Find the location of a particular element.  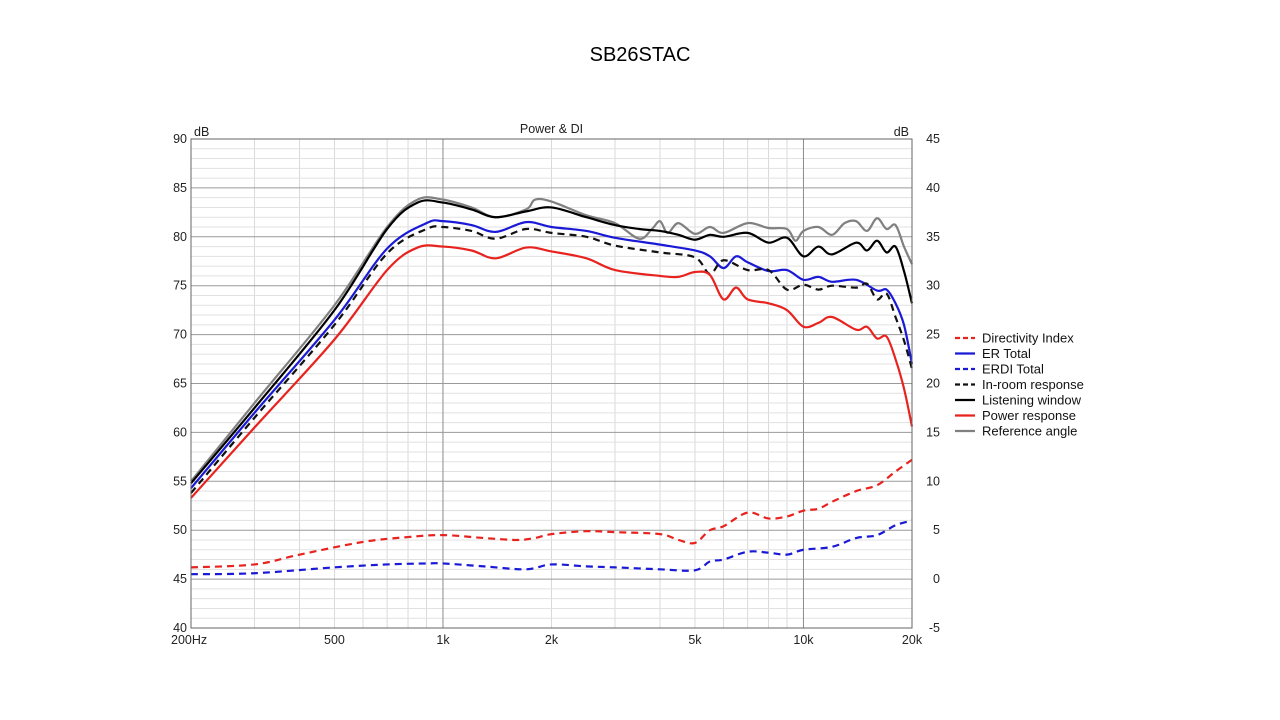

left-tick-label: 65 is located at coordinates (180, 384).